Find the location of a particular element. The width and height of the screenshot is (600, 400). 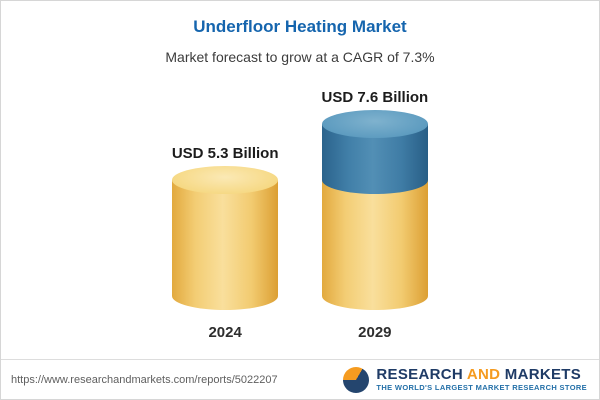

cylinder-2024-body is located at coordinates (225, 245).